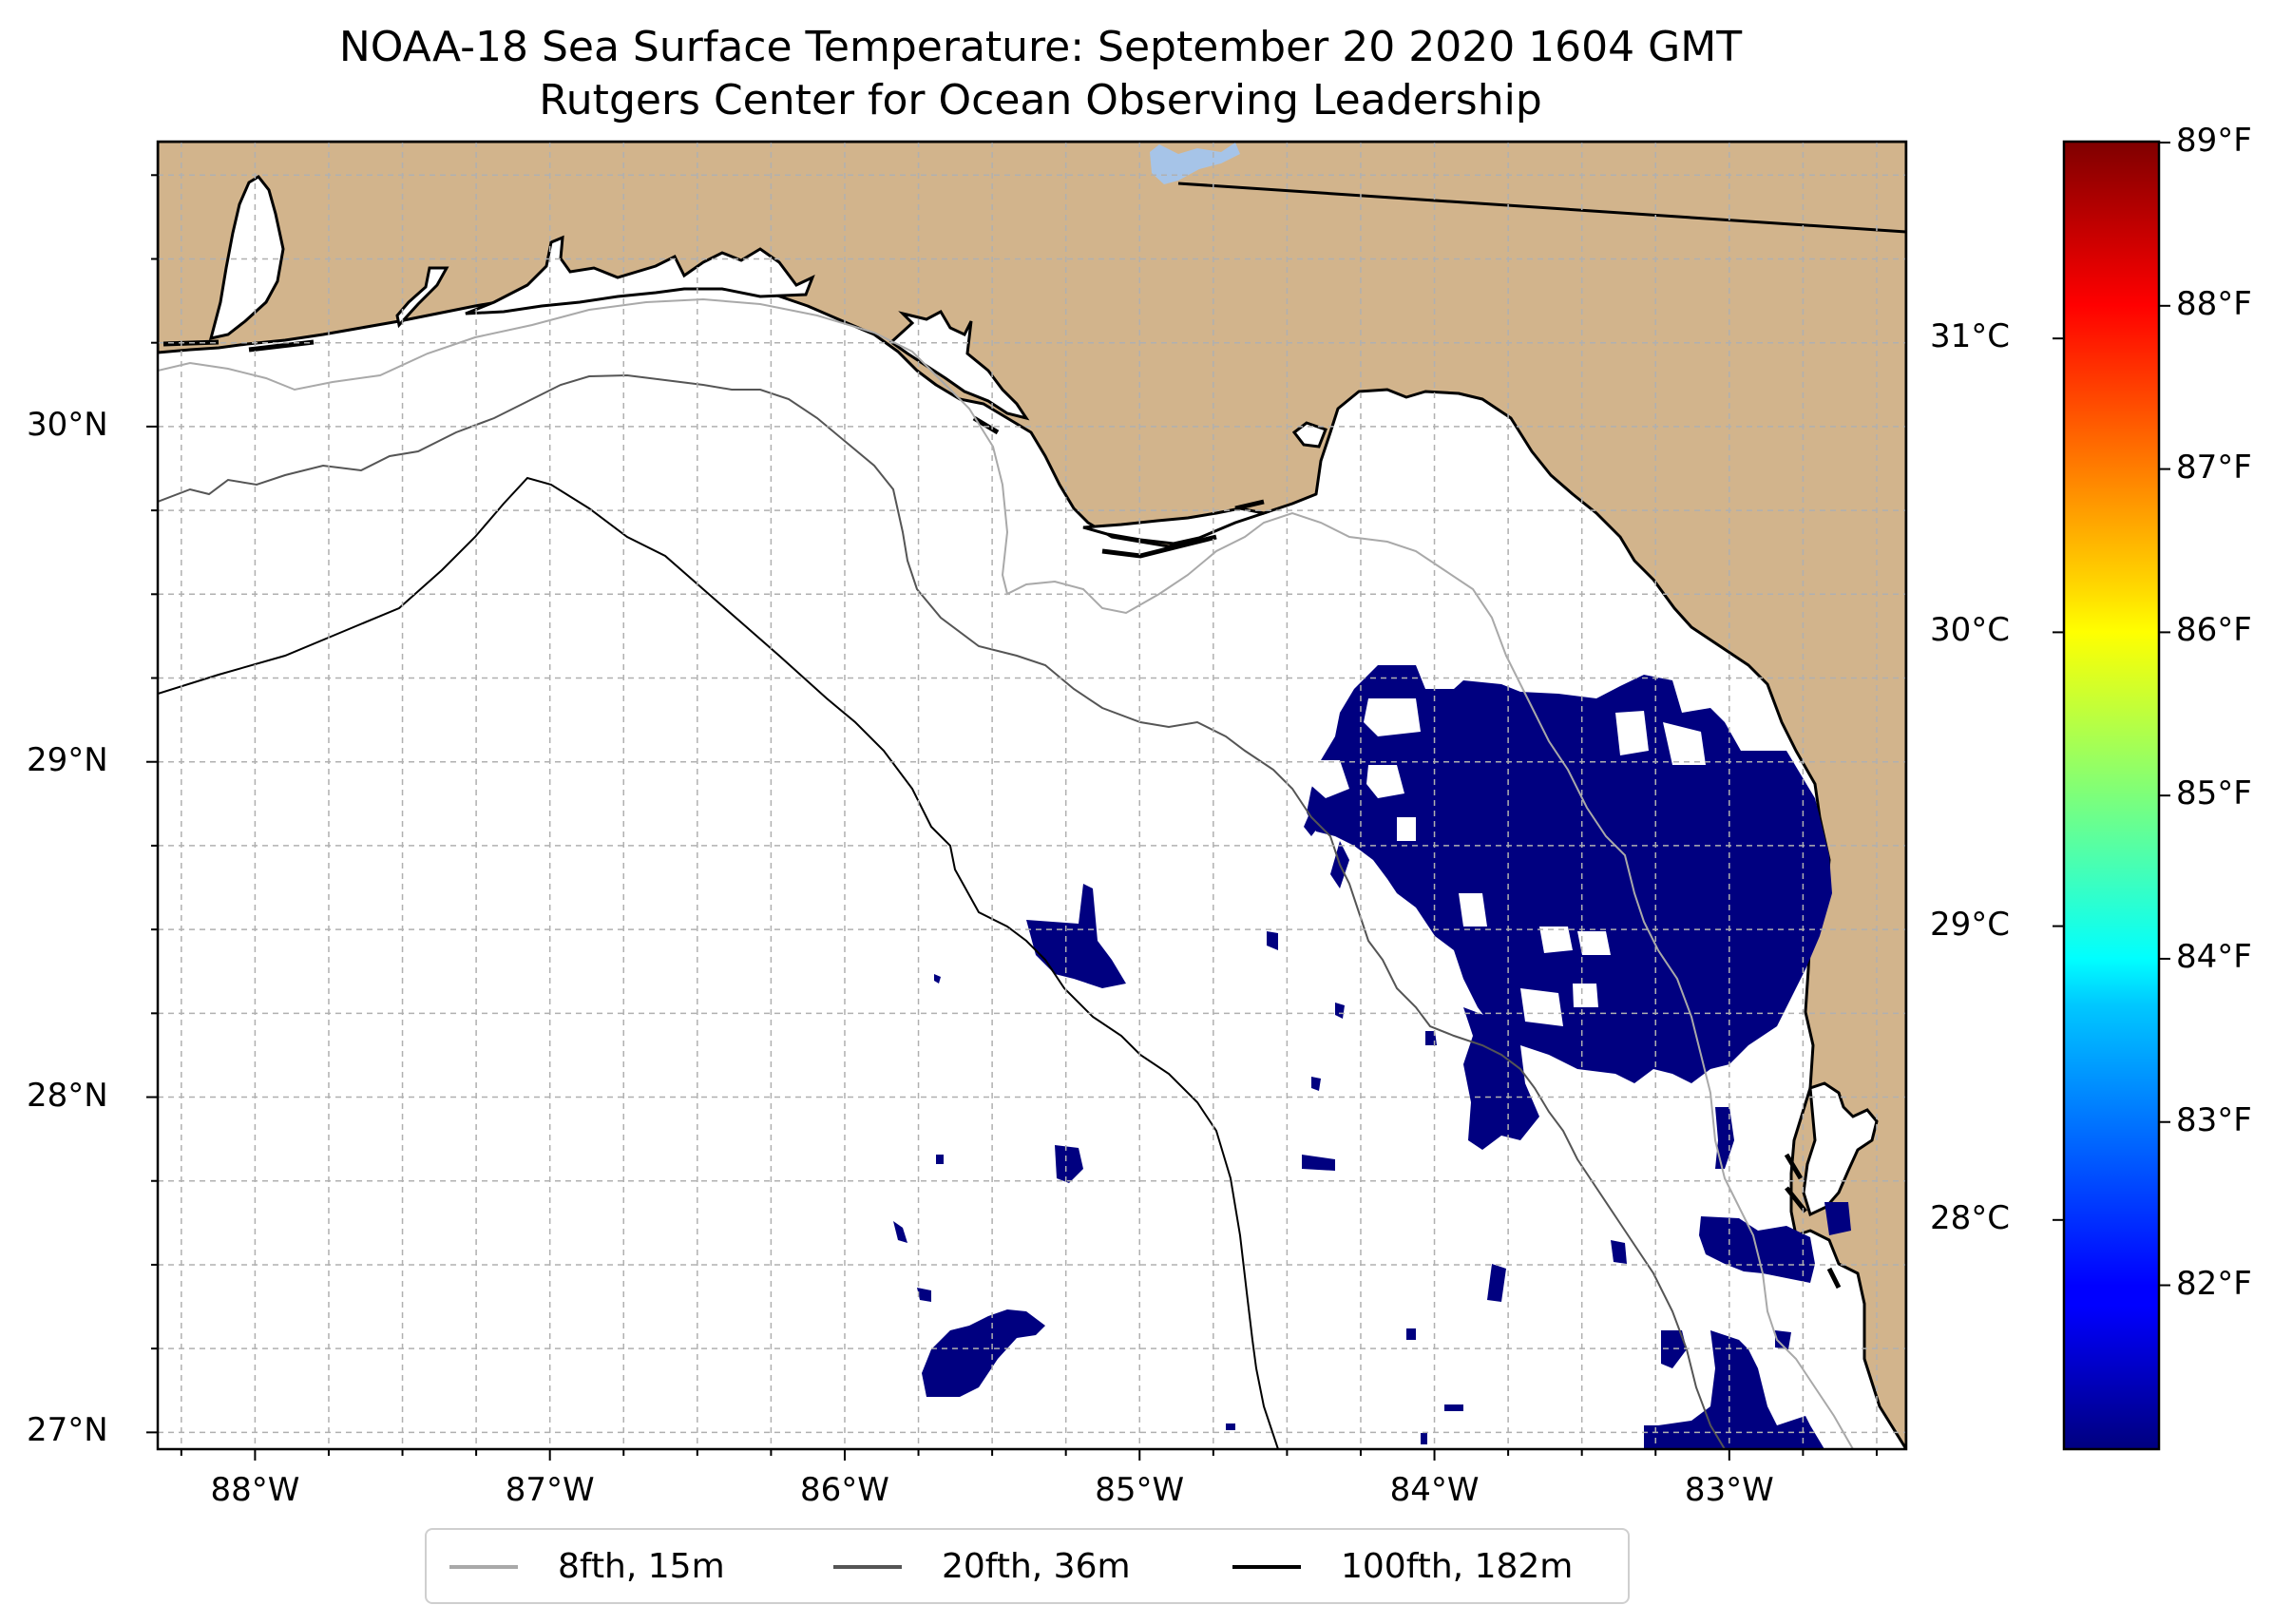 Image resolution: width=2292 pixels, height=1624 pixels. I want to click on fahrenheit-tick-label: 89°F, so click(2214, 141).